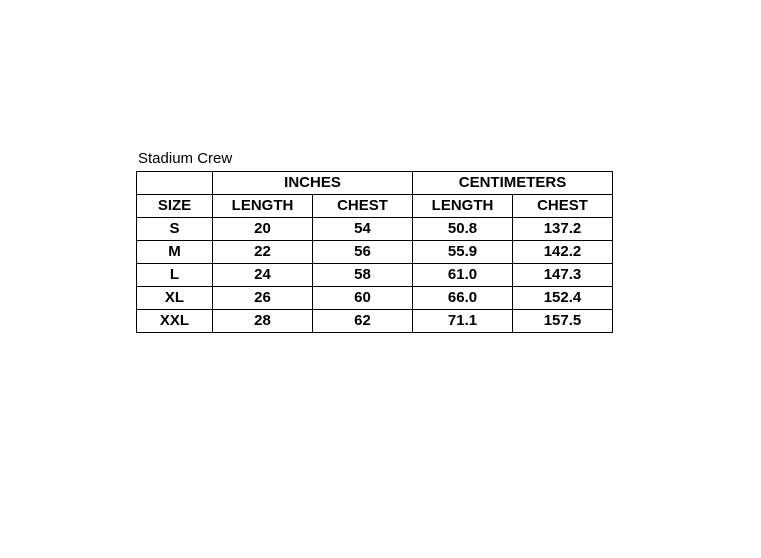  What do you see at coordinates (262, 275) in the screenshot?
I see `table-cell: 24` at bounding box center [262, 275].